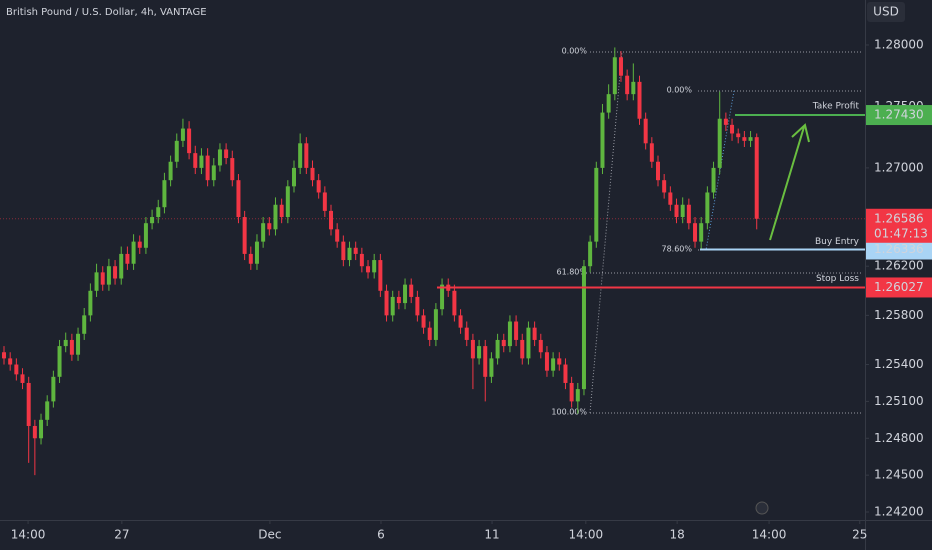 The width and height of the screenshot is (932, 550). I want to click on y-tick-label: 1.25100, so click(899, 401).